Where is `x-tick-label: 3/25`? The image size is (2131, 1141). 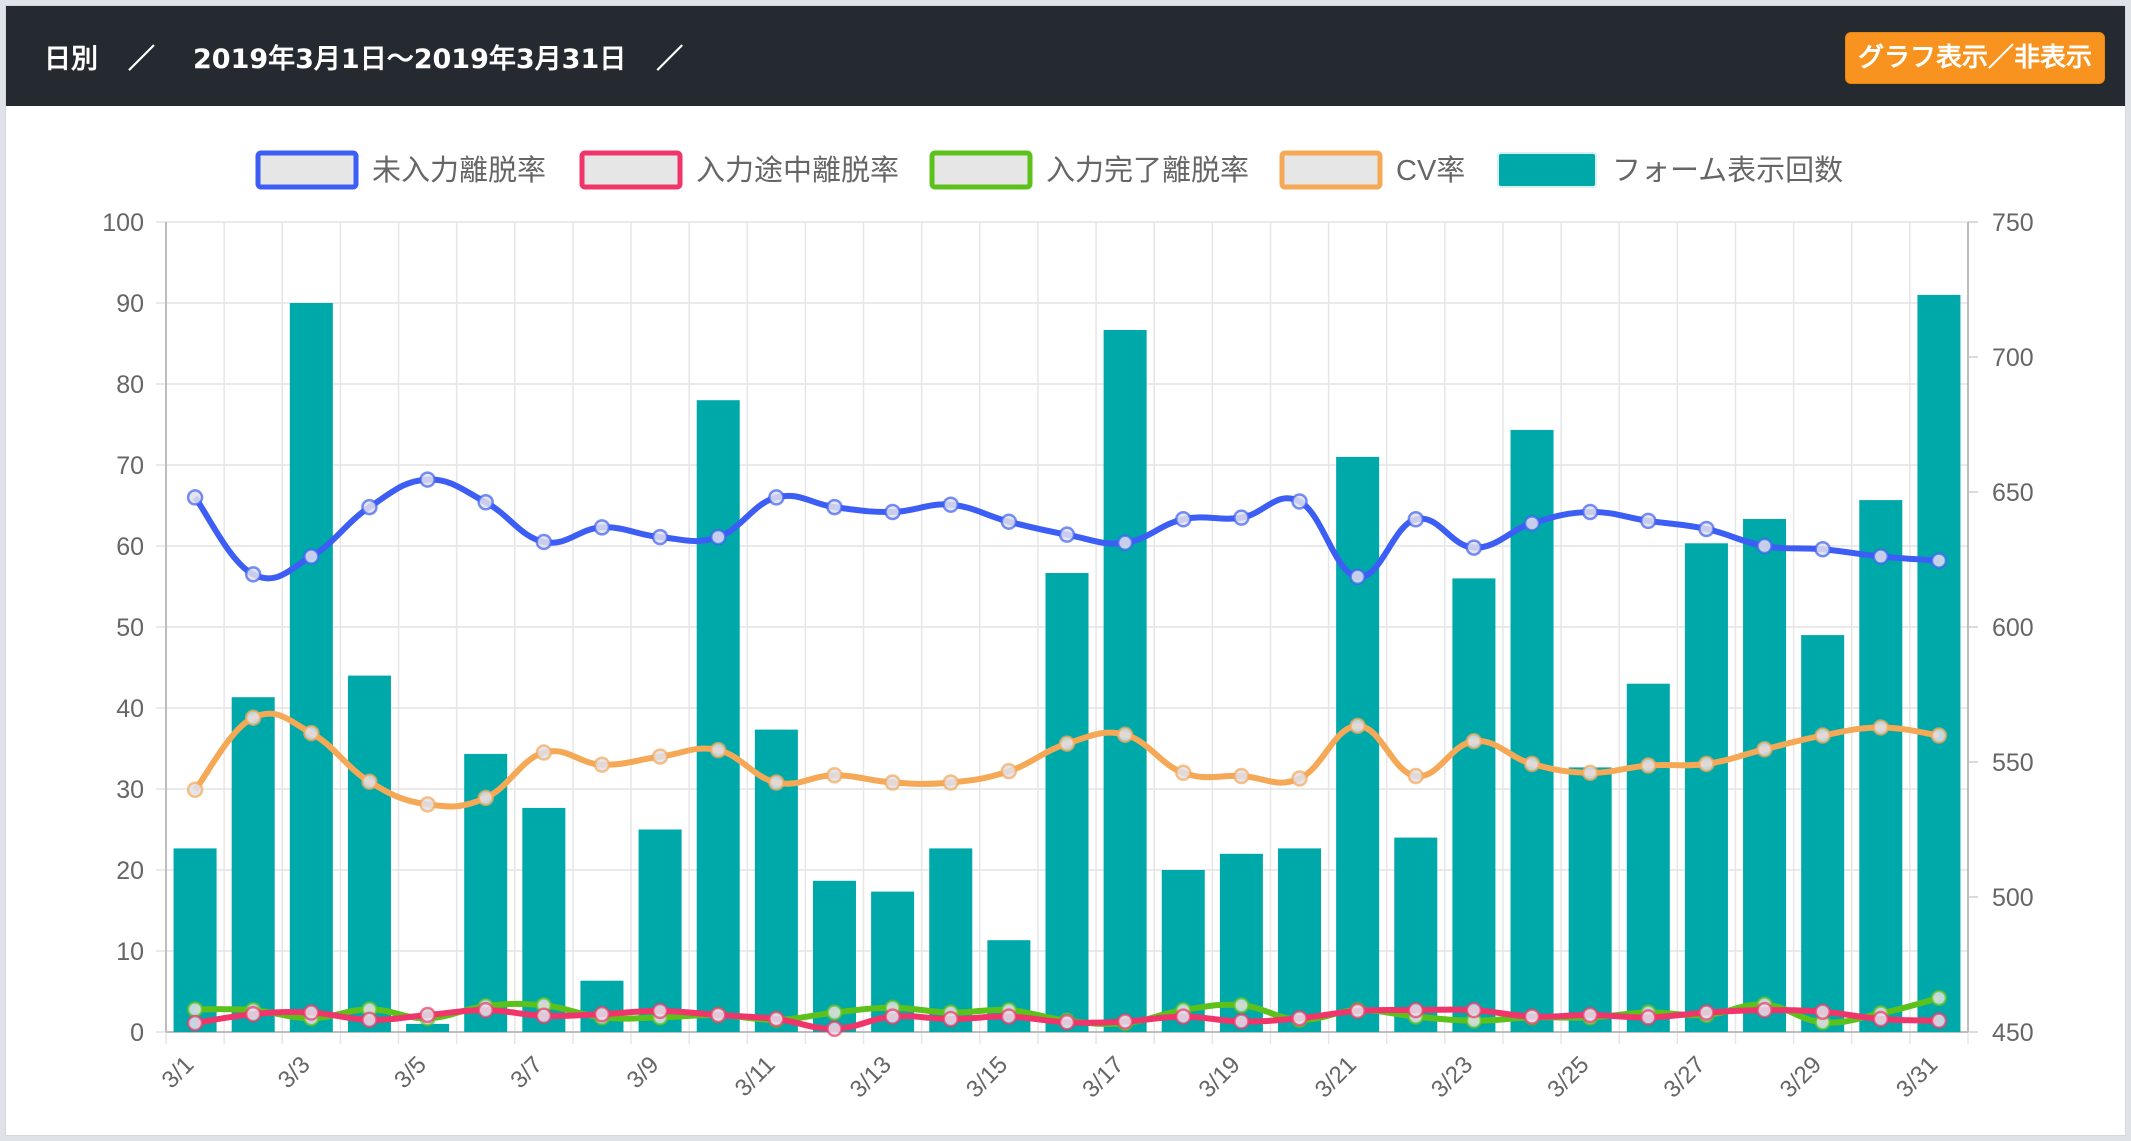
x-tick-label: 3/25 is located at coordinates (1568, 1077).